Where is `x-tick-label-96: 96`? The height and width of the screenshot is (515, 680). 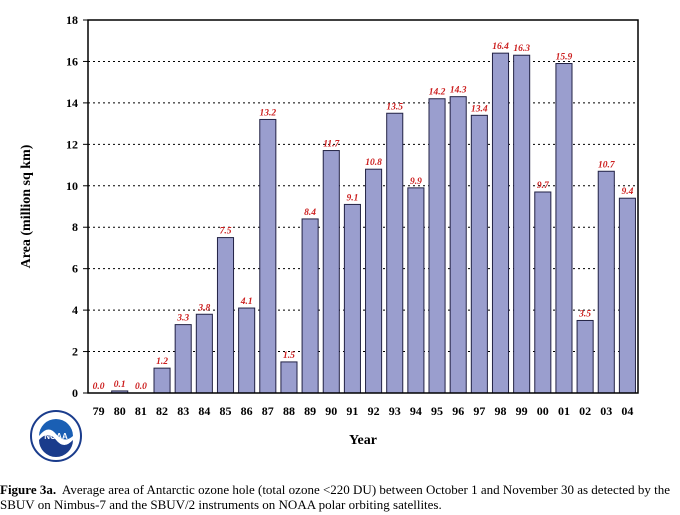
x-tick-label-96: 96 is located at coordinates (458, 411).